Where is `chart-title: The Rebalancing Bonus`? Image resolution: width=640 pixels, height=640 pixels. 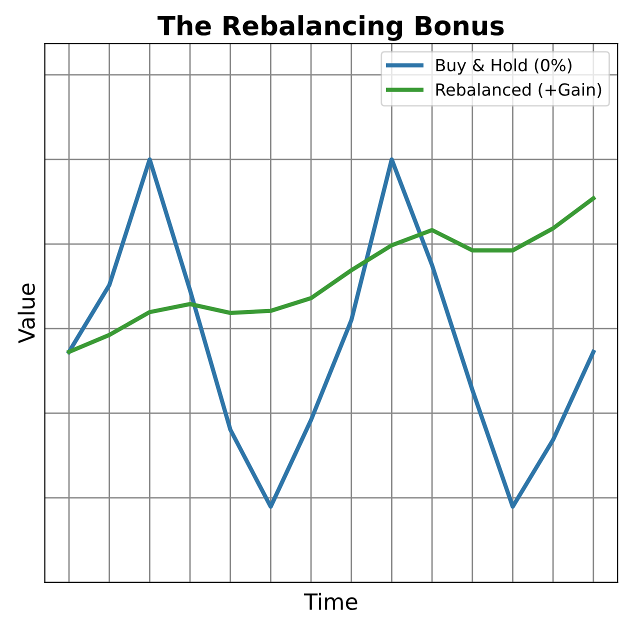
chart-title: The Rebalancing Bonus is located at coordinates (331, 28).